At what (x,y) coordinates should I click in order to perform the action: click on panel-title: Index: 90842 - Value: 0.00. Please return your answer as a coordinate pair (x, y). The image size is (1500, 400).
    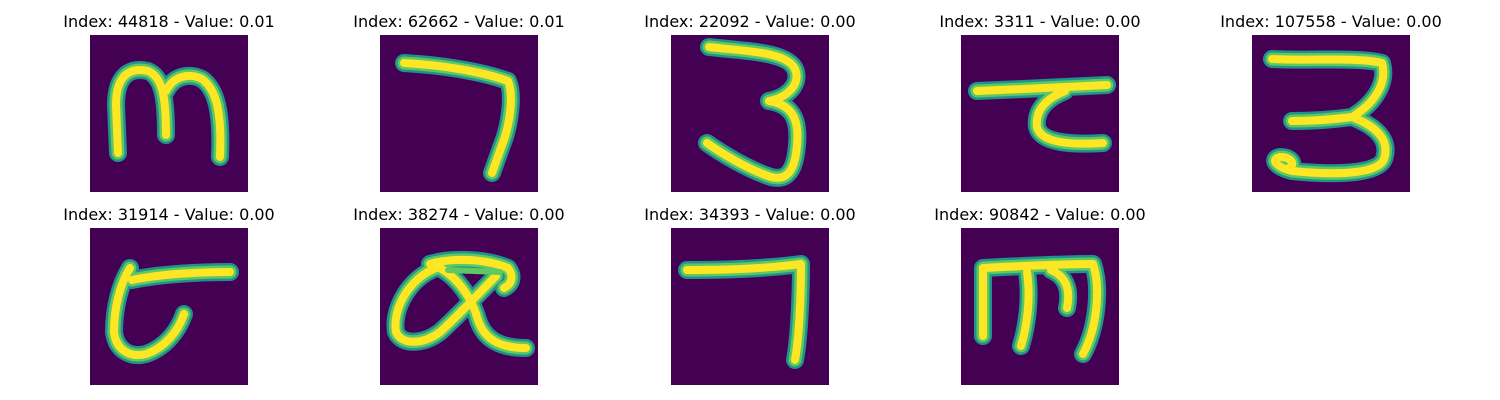
    Looking at the image, I should click on (1040, 214).